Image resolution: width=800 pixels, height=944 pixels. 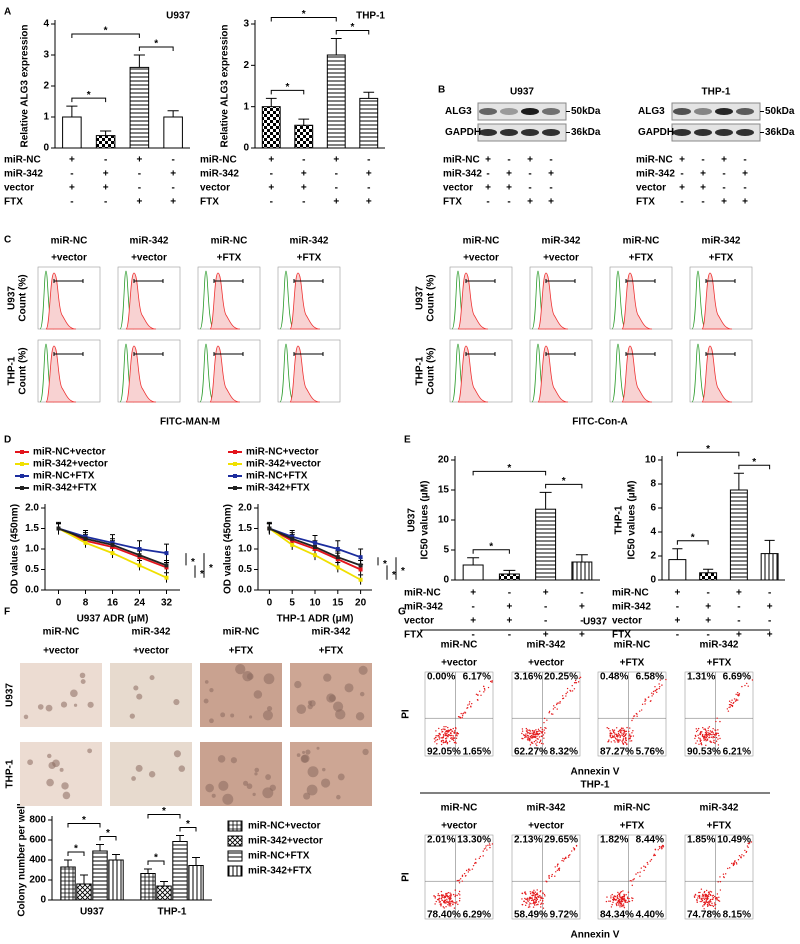 What do you see at coordinates (172, 912) in the screenshot?
I see `x-tick-label: THP-1` at bounding box center [172, 912].